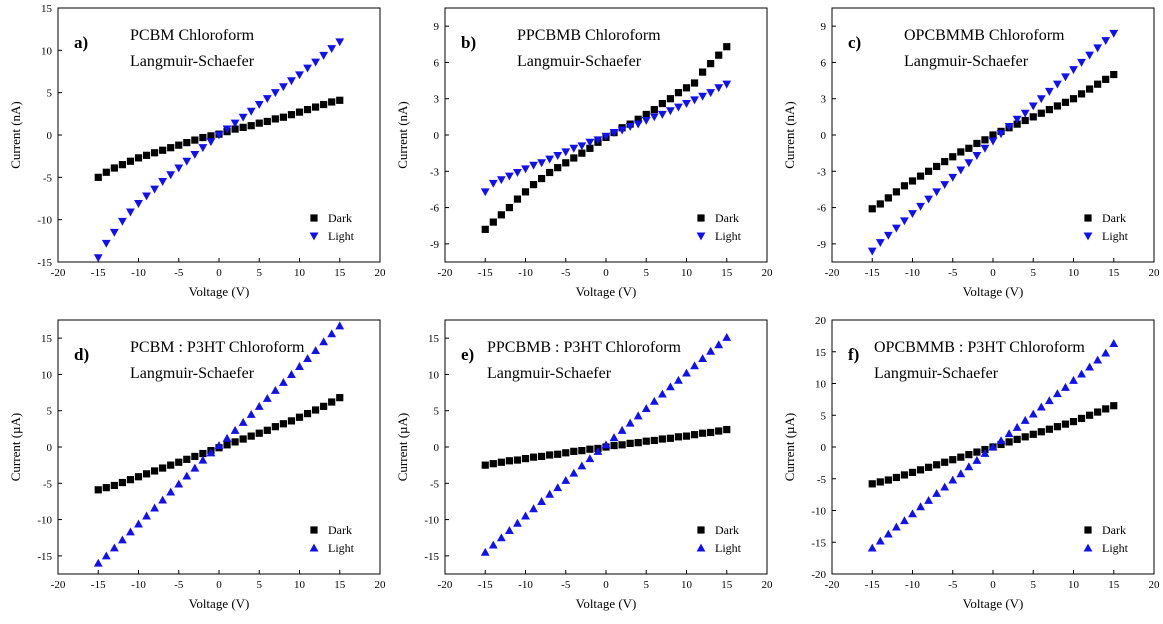  Describe the element at coordinates (58, 585) in the screenshot. I see `x-tick-label: -20` at that location.